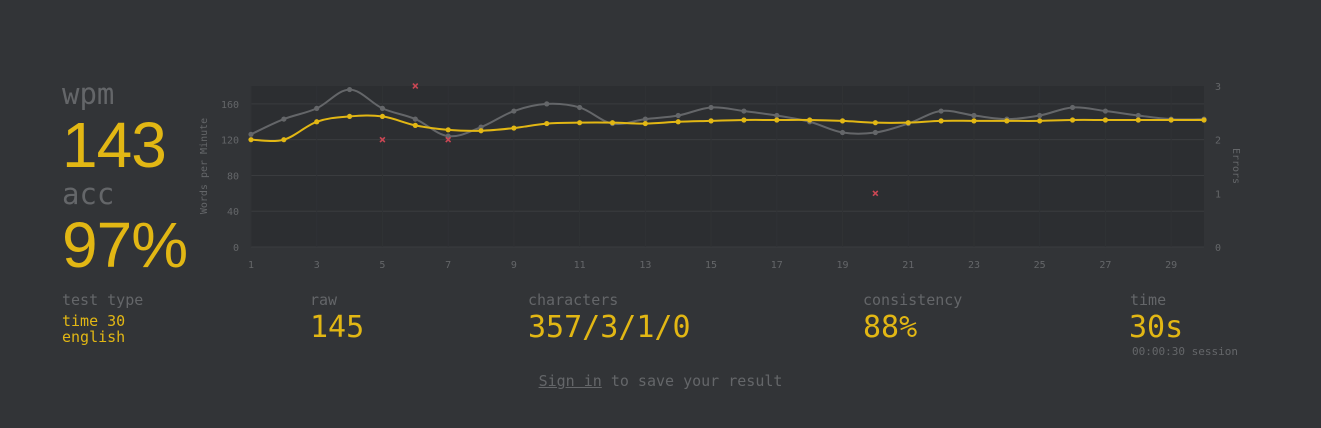 The height and width of the screenshot is (428, 1321). I want to click on x-tick-label: 9, so click(514, 265).